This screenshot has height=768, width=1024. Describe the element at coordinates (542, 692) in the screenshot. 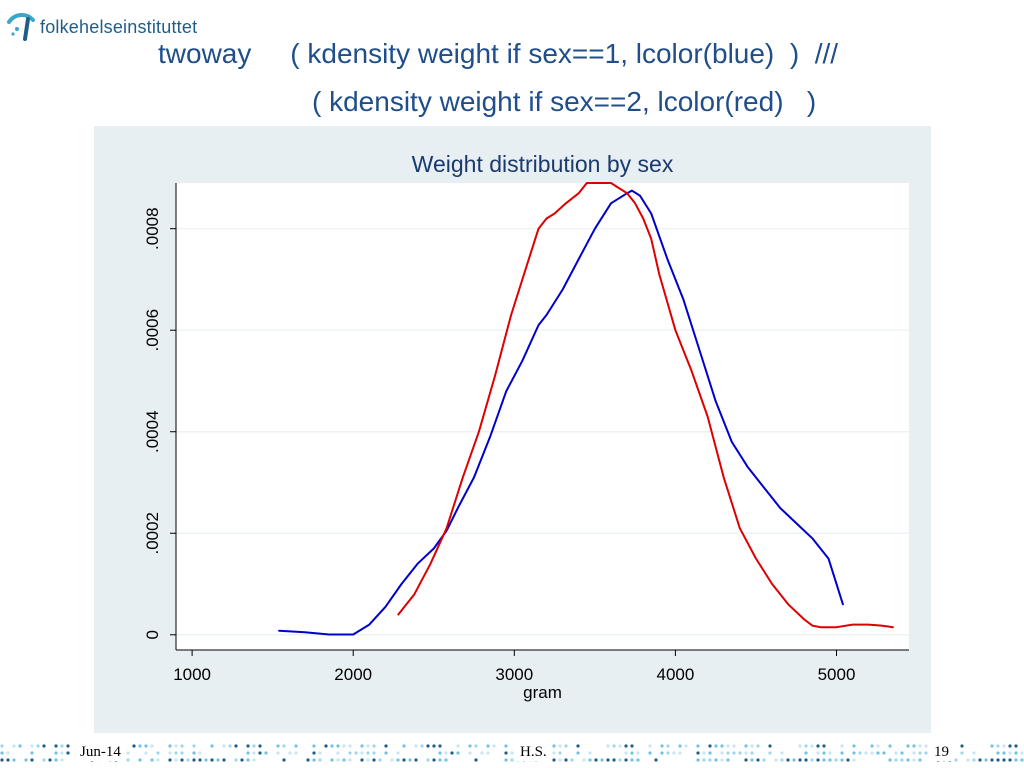

I see `x-axis-label: gram` at that location.